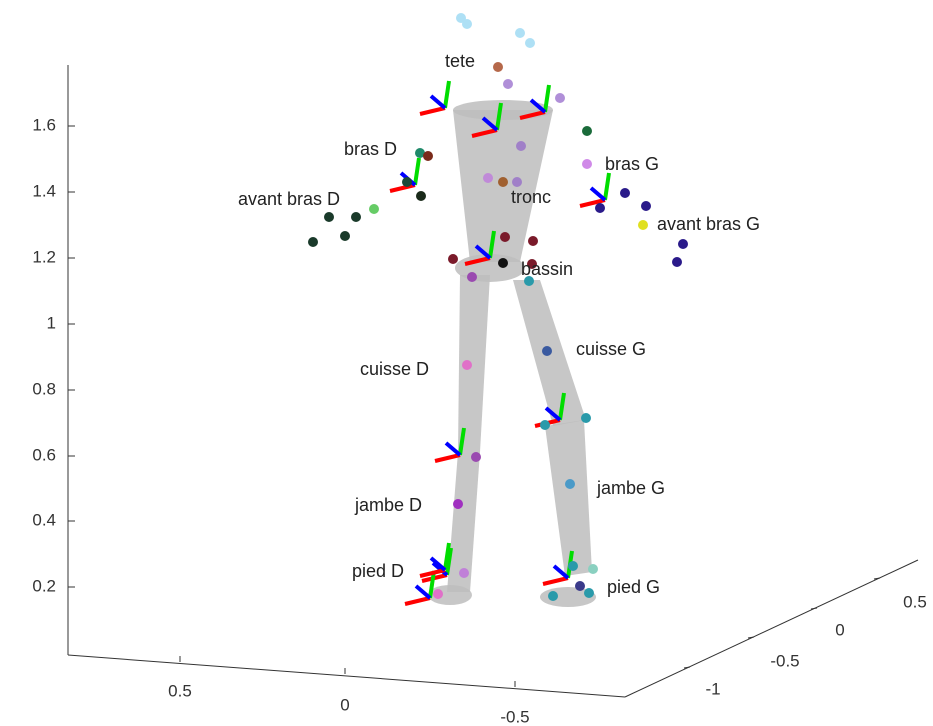 This screenshot has width=933, height=726. What do you see at coordinates (460, 61) in the screenshot?
I see `segment-label: tete` at bounding box center [460, 61].